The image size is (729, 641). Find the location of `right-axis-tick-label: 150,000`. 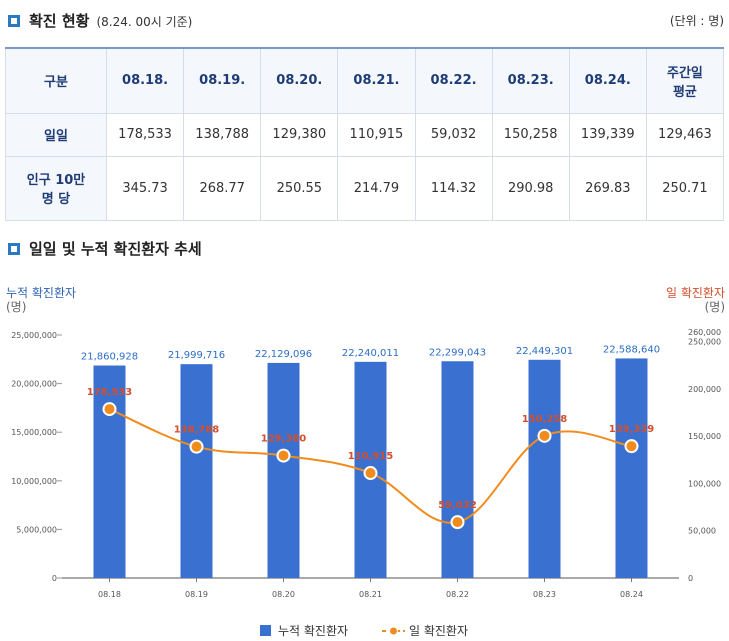

right-axis-tick-label: 150,000 is located at coordinates (704, 436).